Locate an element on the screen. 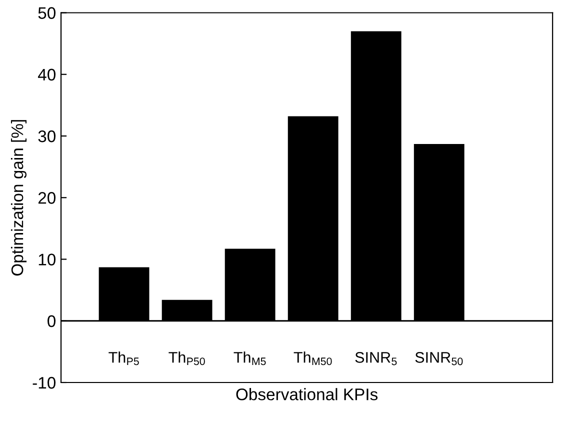  y-tick-label: 0 is located at coordinates (52, 321).